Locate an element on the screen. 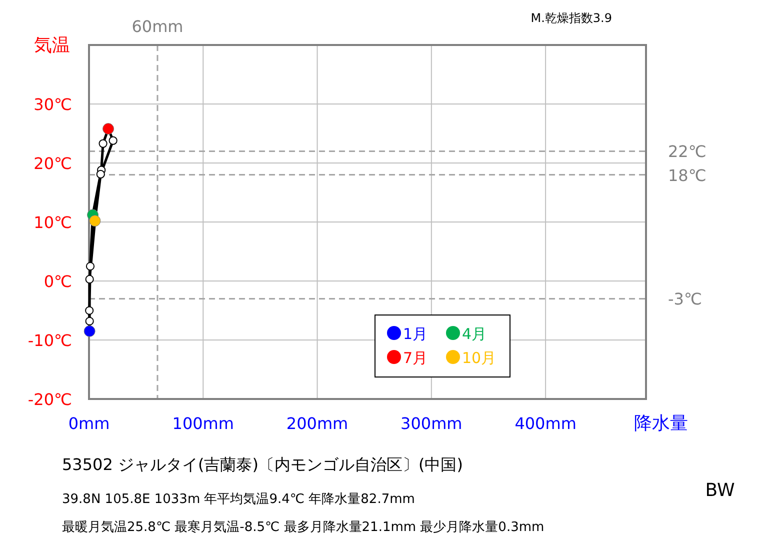 The height and width of the screenshot is (545, 763). text: 39.8N 105.8E 1033m 年平均気温9.4℃ 年降水量82.7mm is located at coordinates (238, 499).